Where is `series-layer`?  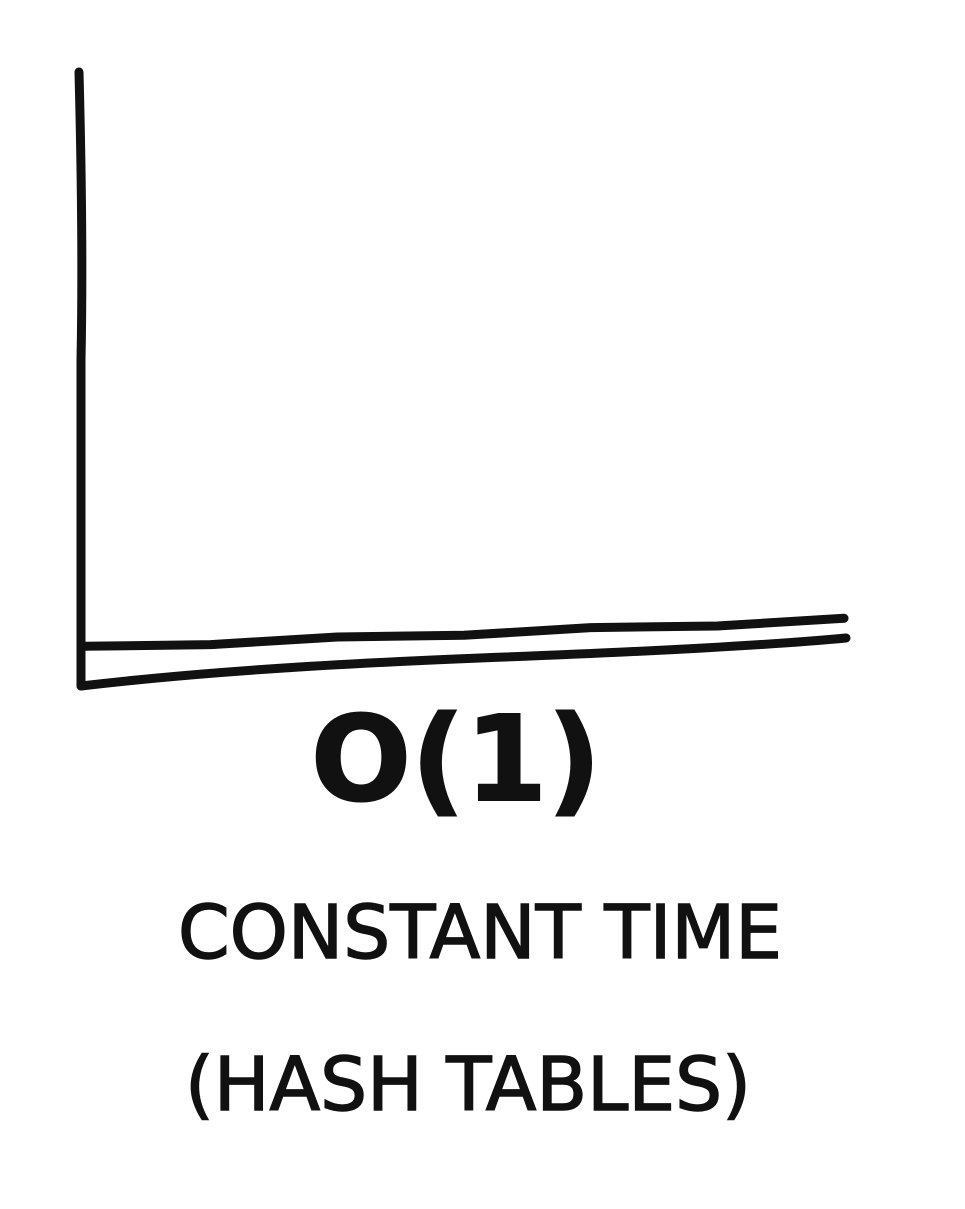 series-layer is located at coordinates (464, 632).